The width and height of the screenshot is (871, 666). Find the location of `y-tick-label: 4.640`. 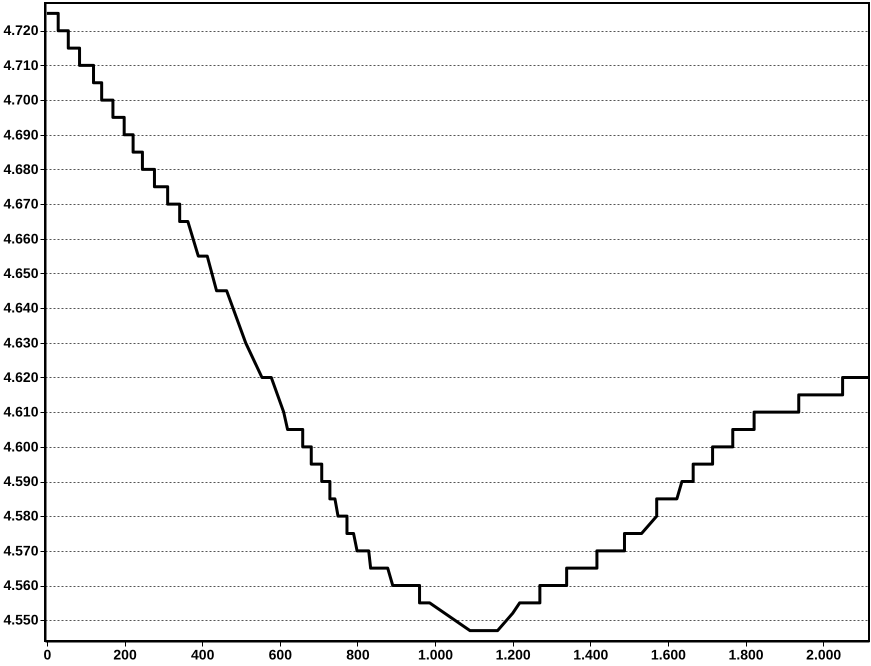

y-tick-label: 4.640 is located at coordinates (21, 308).